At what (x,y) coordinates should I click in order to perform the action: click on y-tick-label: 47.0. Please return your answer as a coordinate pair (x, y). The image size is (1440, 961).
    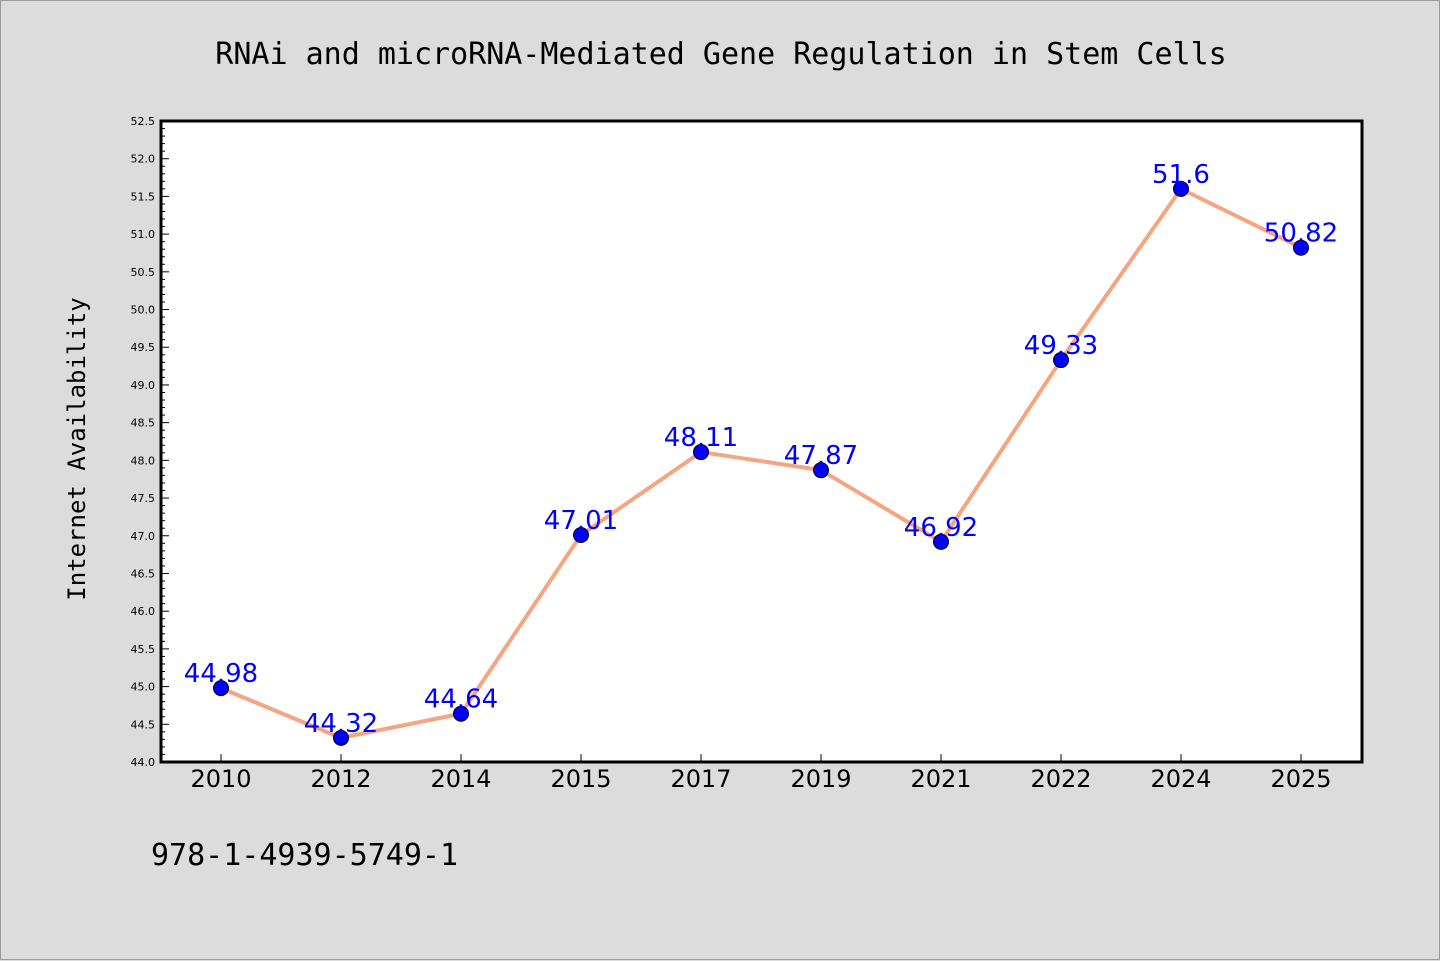
    Looking at the image, I should click on (143, 536).